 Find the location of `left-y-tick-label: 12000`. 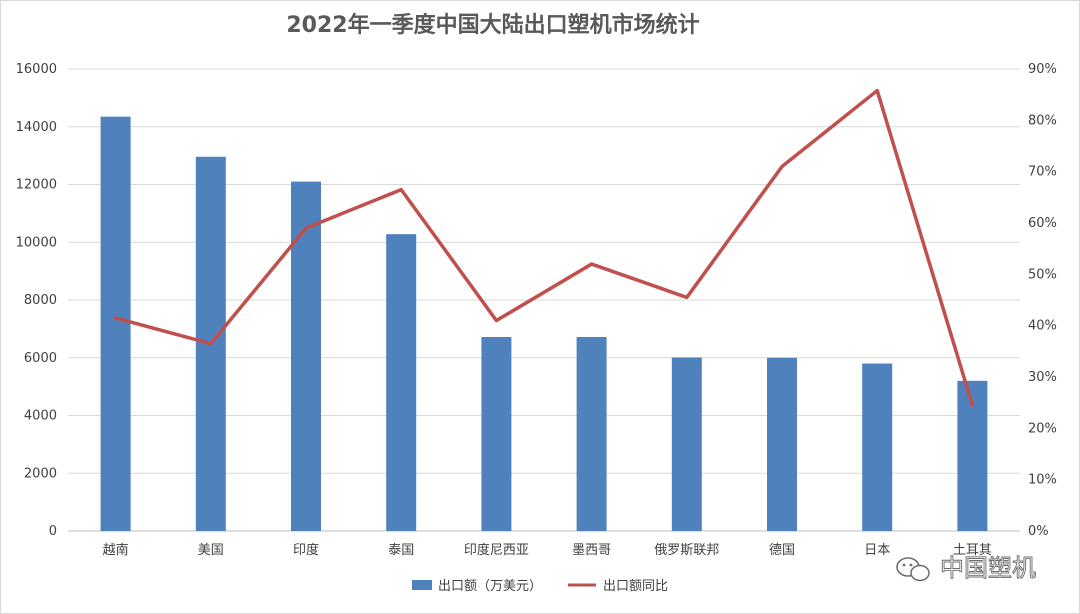

left-y-tick-label: 12000 is located at coordinates (36, 185).